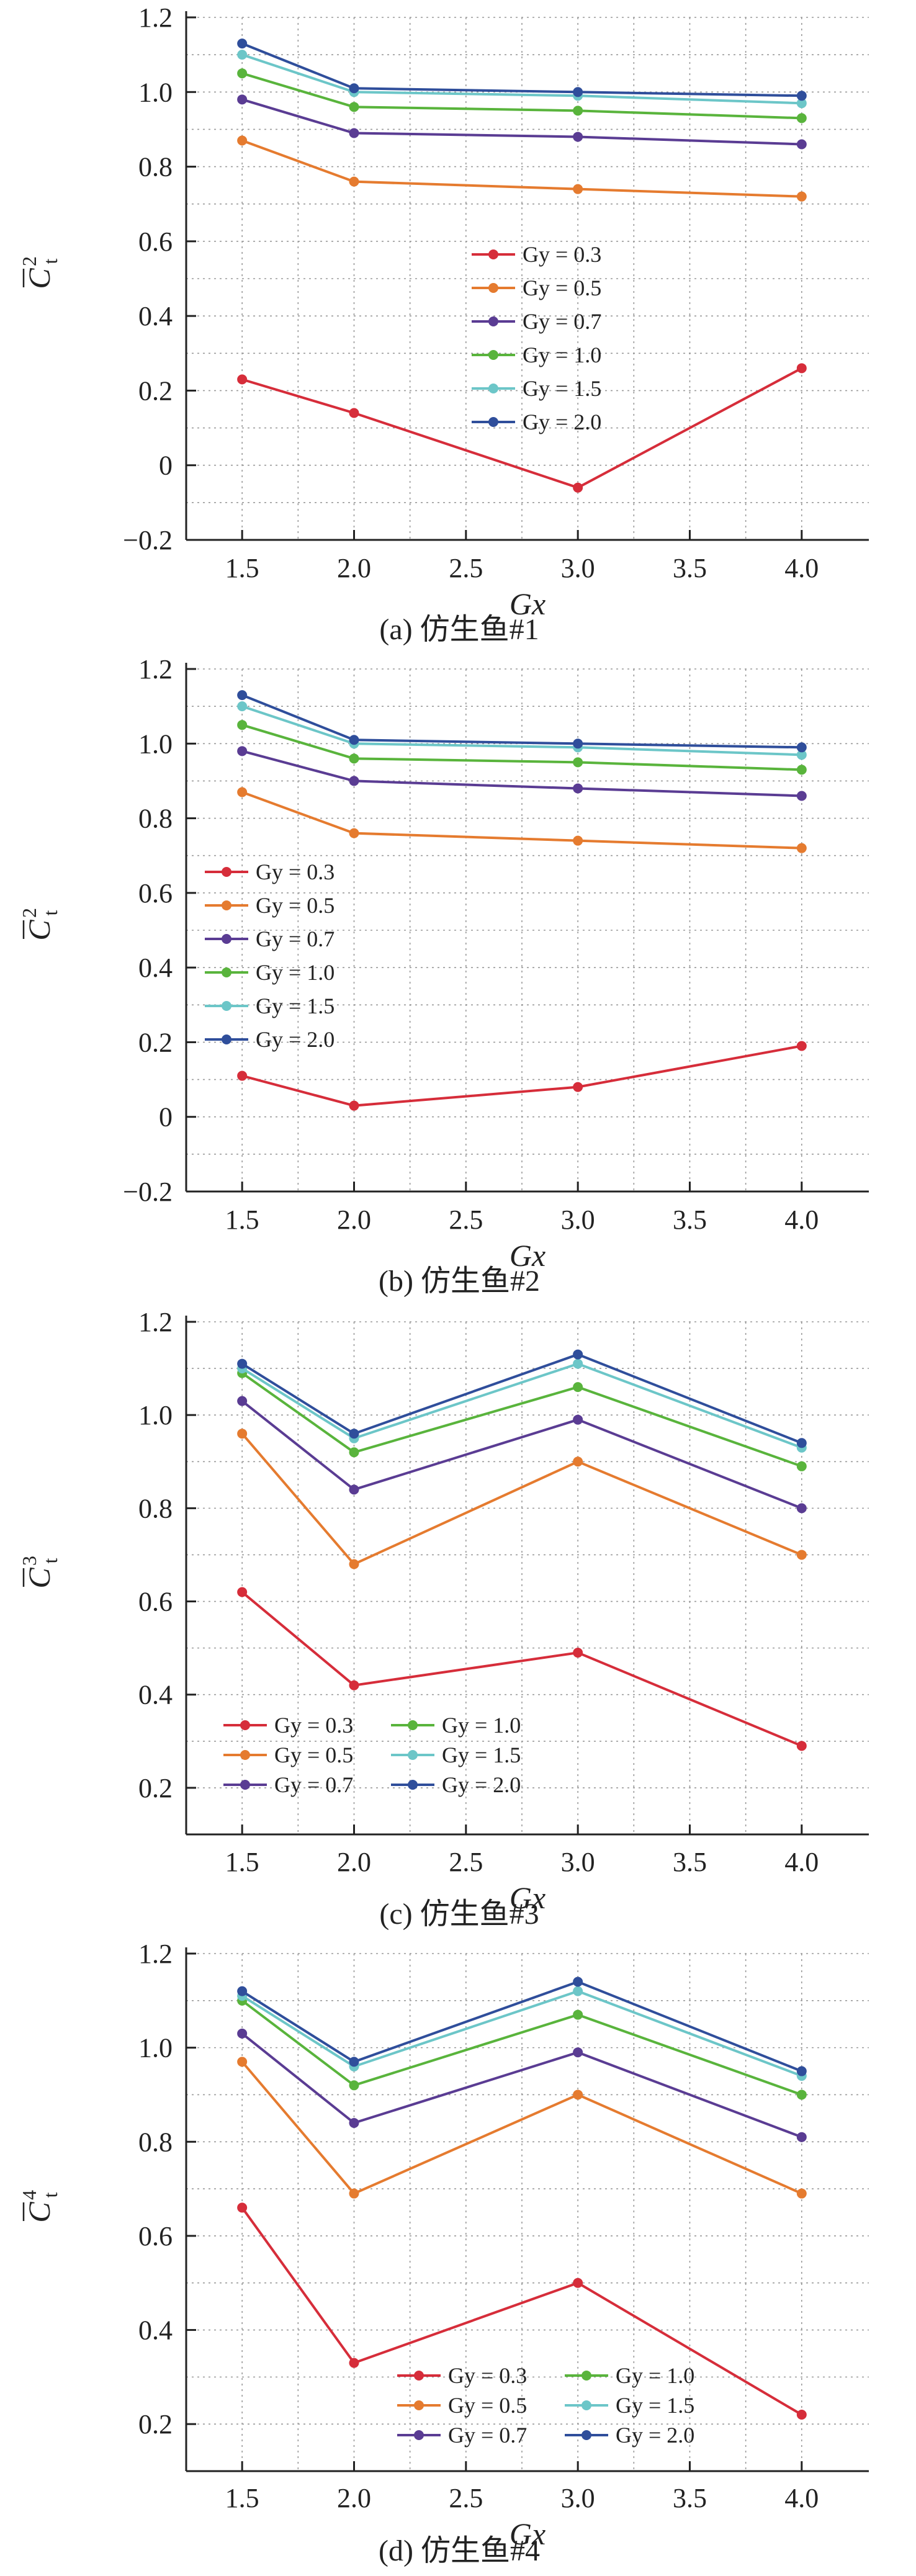 Image resolution: width=916 pixels, height=2576 pixels. Describe the element at coordinates (156, 1415) in the screenshot. I see `y-tick-label: 1.0` at that location.